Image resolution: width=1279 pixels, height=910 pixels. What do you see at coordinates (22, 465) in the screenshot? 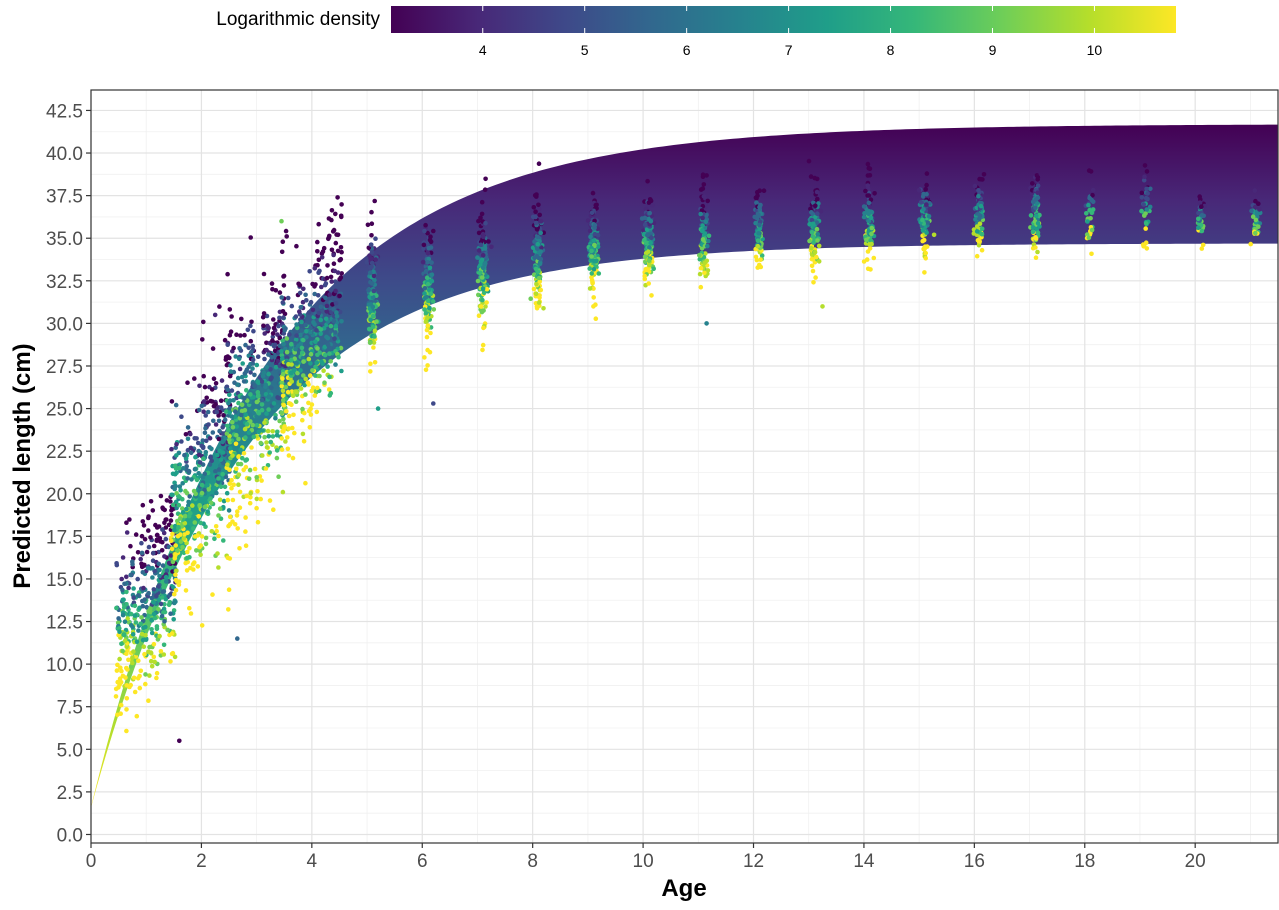
I see `y-axis-title: Predicted length (cm)` at bounding box center [22, 465].